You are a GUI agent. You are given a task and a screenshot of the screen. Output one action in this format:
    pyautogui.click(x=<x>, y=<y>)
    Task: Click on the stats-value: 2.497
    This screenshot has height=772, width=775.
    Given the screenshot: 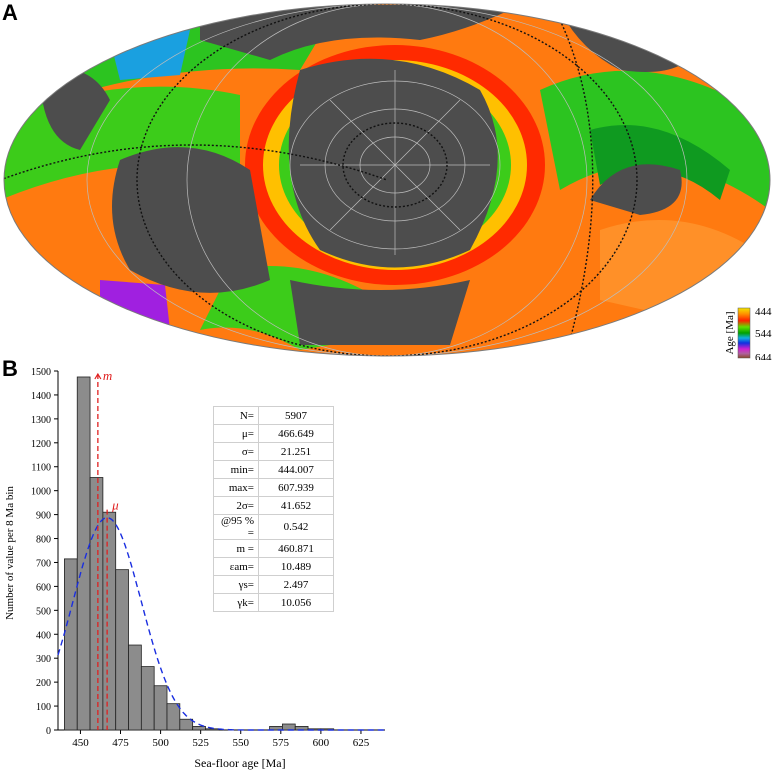 What is the action you would take?
    pyautogui.click(x=296, y=584)
    